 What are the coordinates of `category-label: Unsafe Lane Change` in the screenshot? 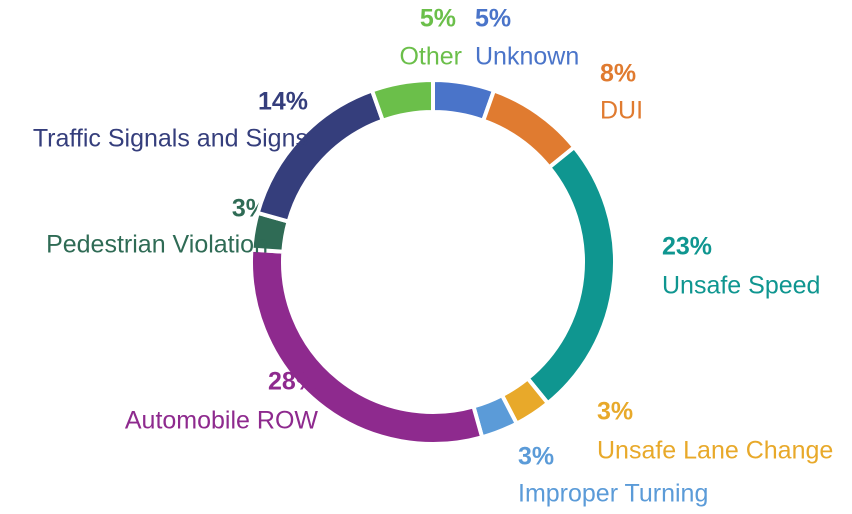 It's located at (715, 451).